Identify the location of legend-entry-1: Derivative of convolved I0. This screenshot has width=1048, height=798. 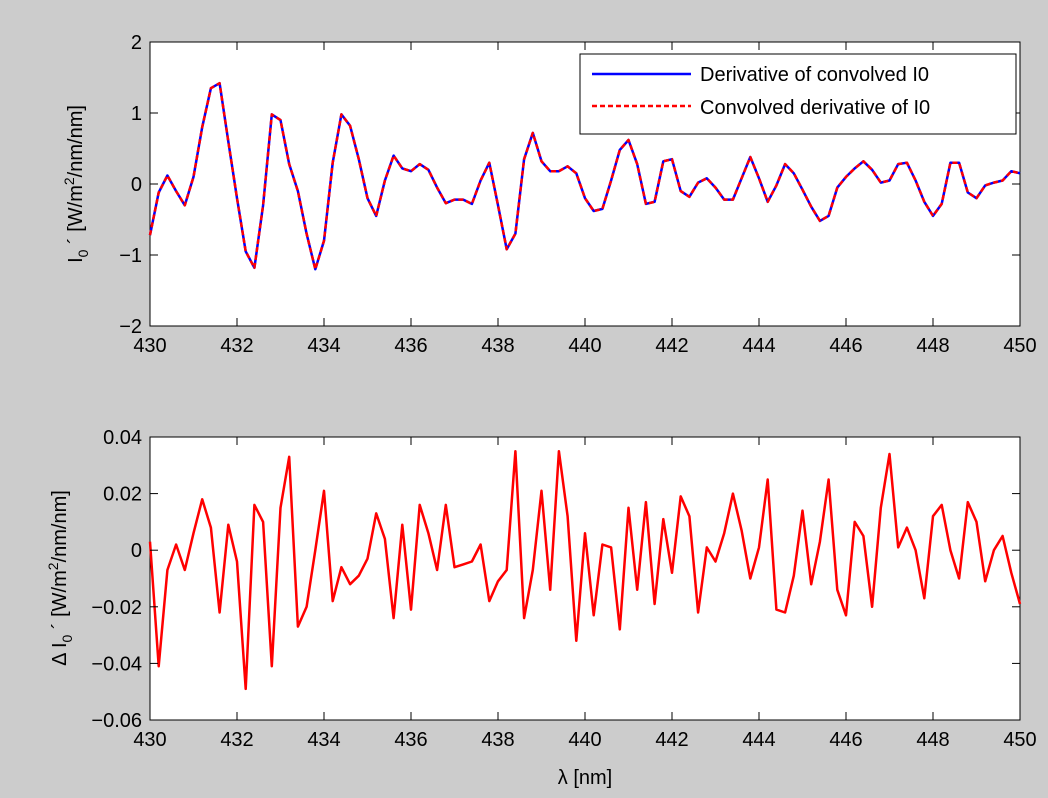
(814, 75).